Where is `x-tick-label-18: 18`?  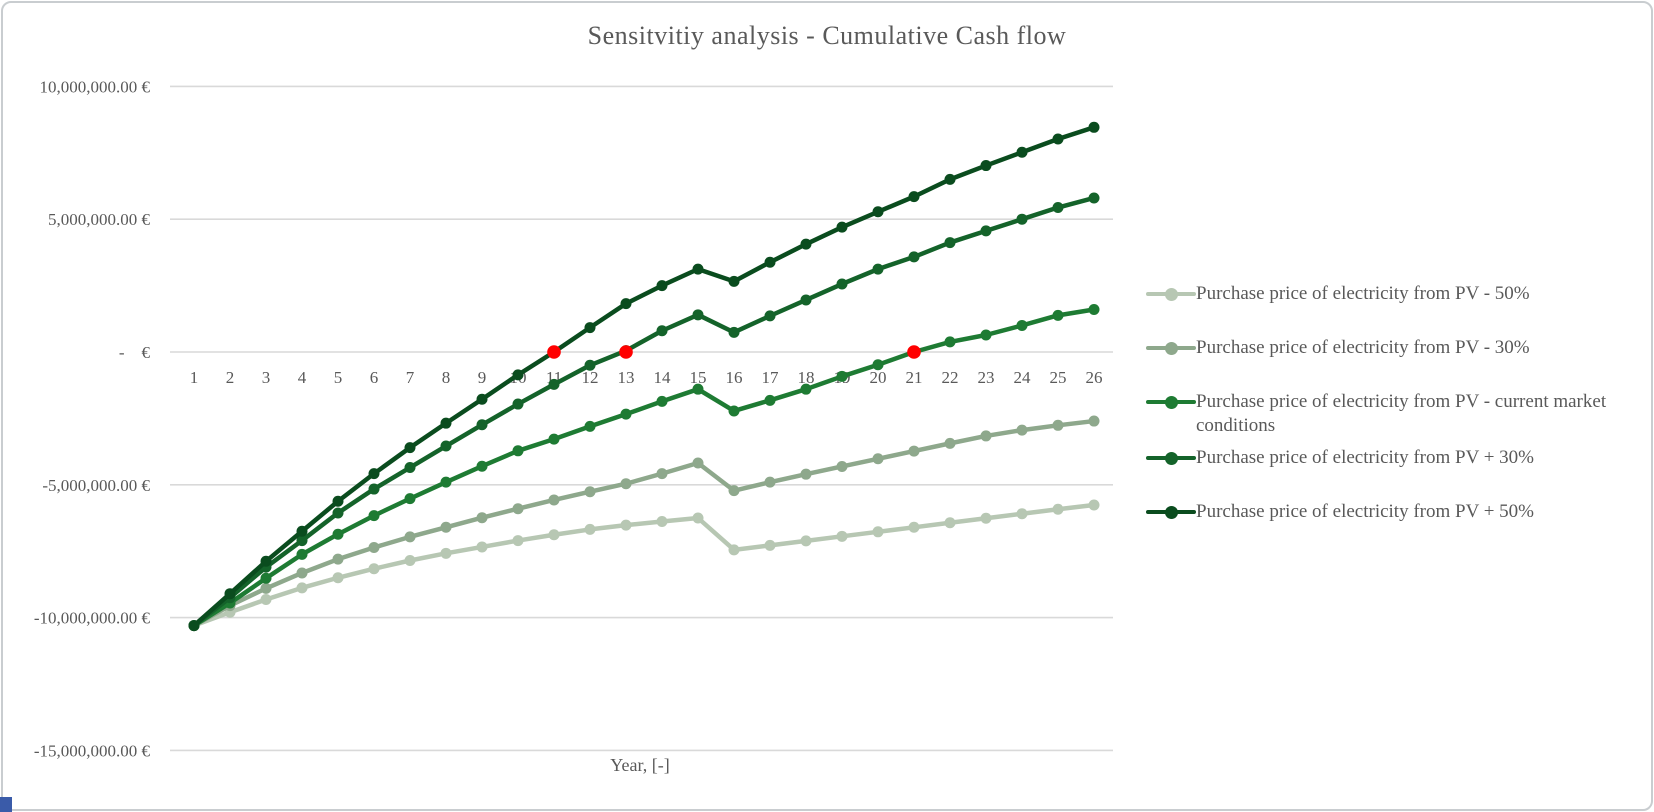 x-tick-label-18: 18 is located at coordinates (806, 377).